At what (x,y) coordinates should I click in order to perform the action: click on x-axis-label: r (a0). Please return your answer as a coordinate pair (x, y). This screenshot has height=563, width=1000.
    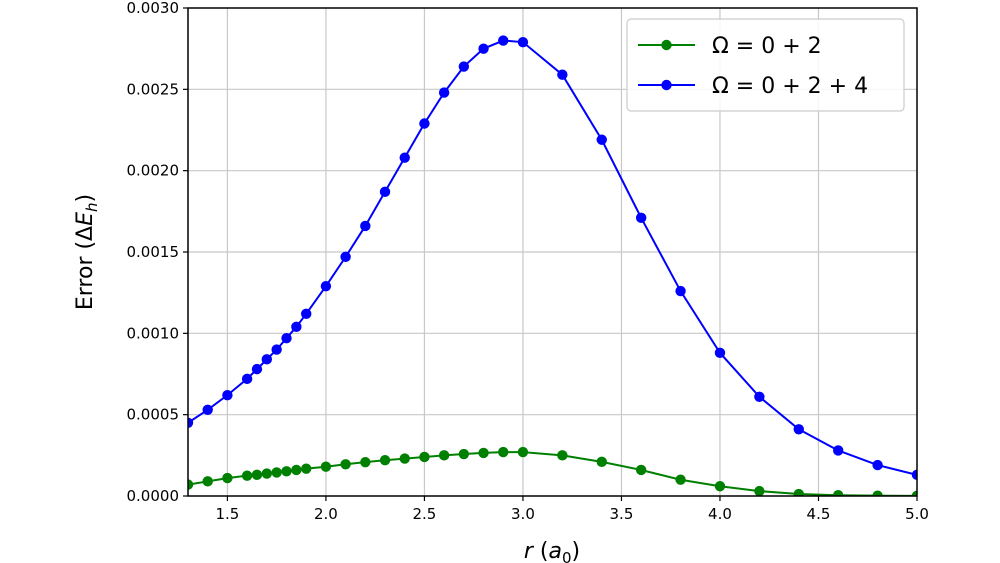
    Looking at the image, I should click on (552, 551).